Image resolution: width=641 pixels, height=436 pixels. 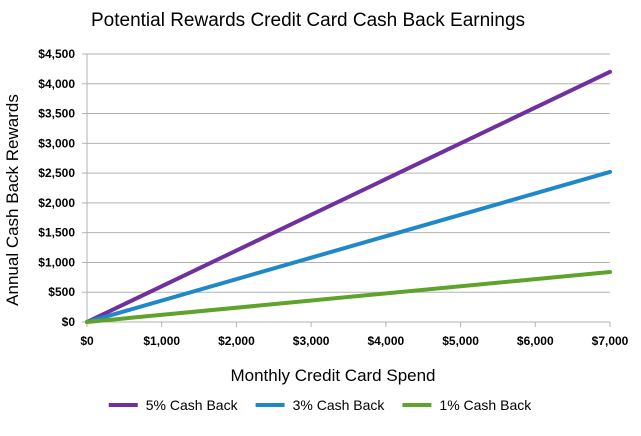 What do you see at coordinates (485, 405) in the screenshot?
I see `legend-label: 1% Cash Back` at bounding box center [485, 405].